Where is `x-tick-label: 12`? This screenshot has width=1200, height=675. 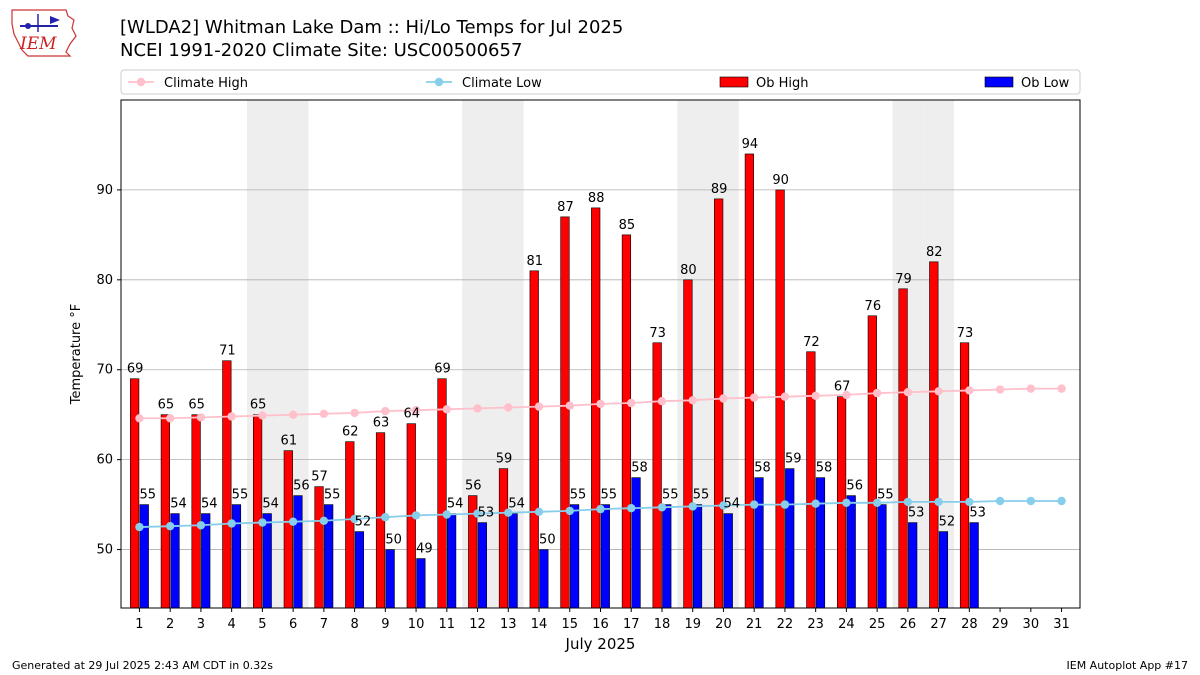 x-tick-label: 12 is located at coordinates (477, 624).